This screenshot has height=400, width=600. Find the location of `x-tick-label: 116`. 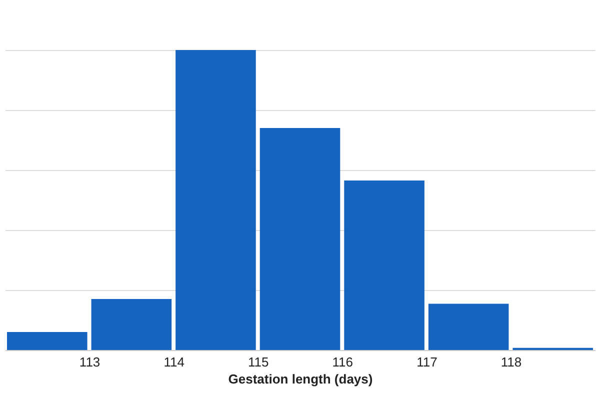

x-tick-label: 116 is located at coordinates (343, 362).